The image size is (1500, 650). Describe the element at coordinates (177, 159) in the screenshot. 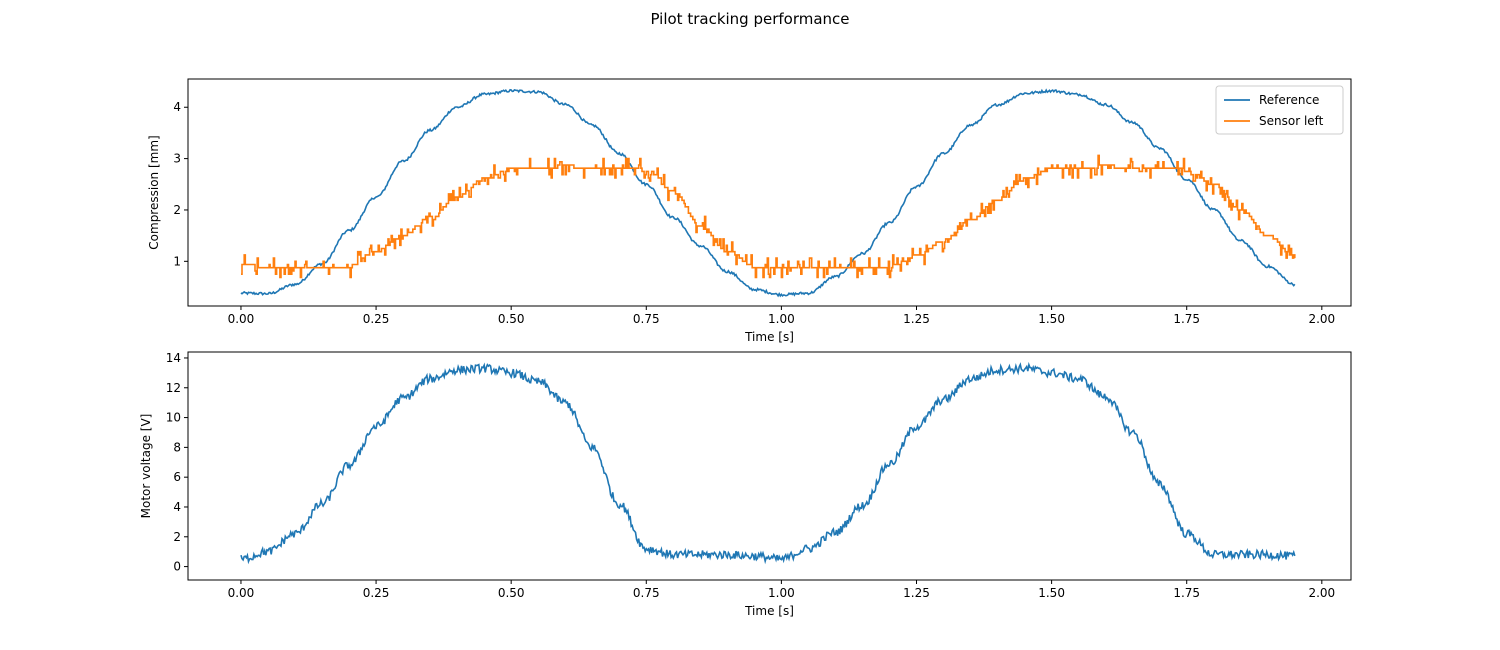

I see `y-tick-label: 3` at that location.